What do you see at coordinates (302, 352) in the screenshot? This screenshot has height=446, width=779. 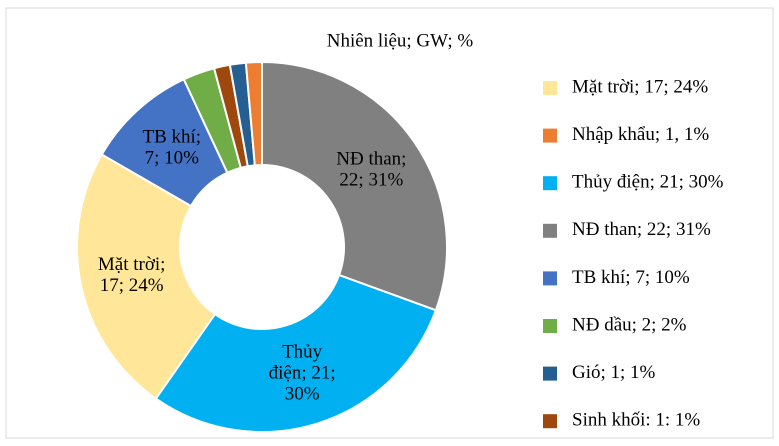 I see `data-label: Thủy` at bounding box center [302, 352].